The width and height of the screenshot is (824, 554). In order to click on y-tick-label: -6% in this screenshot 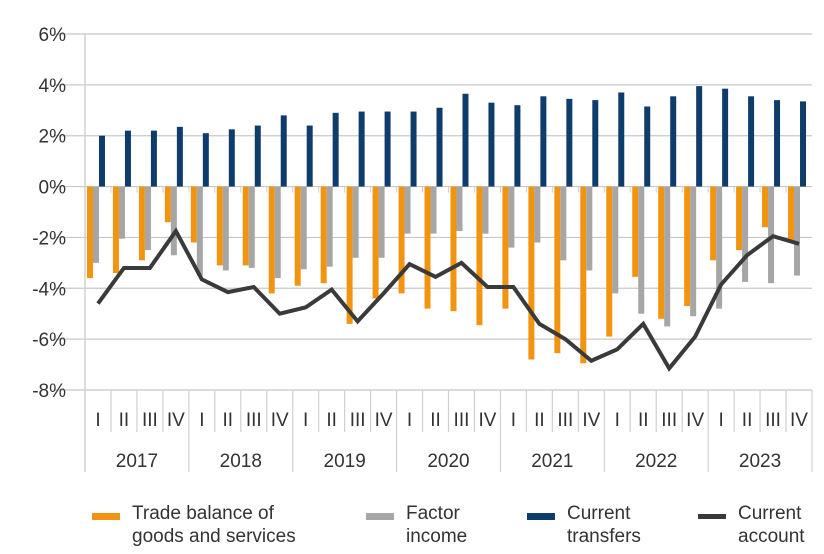, I will do `click(49, 340)`.